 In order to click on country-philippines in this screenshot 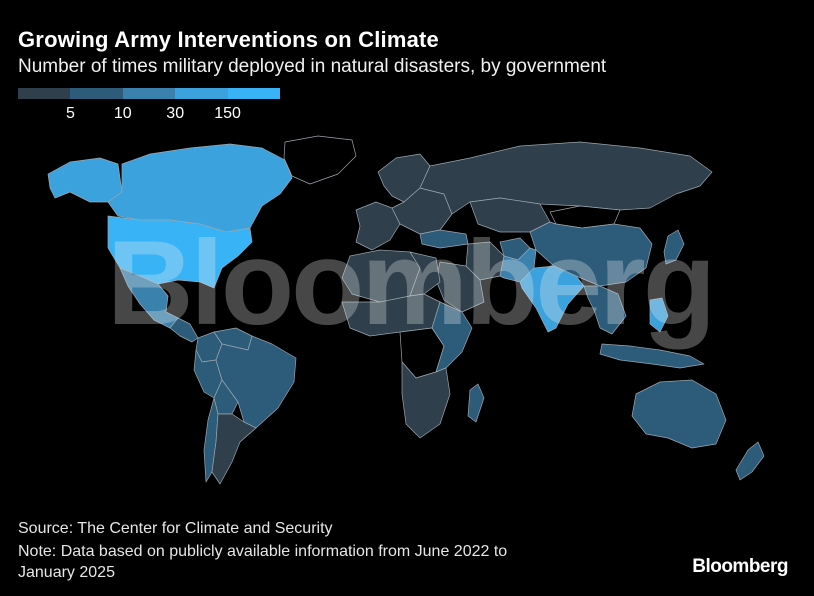, I will do `click(659, 315)`.